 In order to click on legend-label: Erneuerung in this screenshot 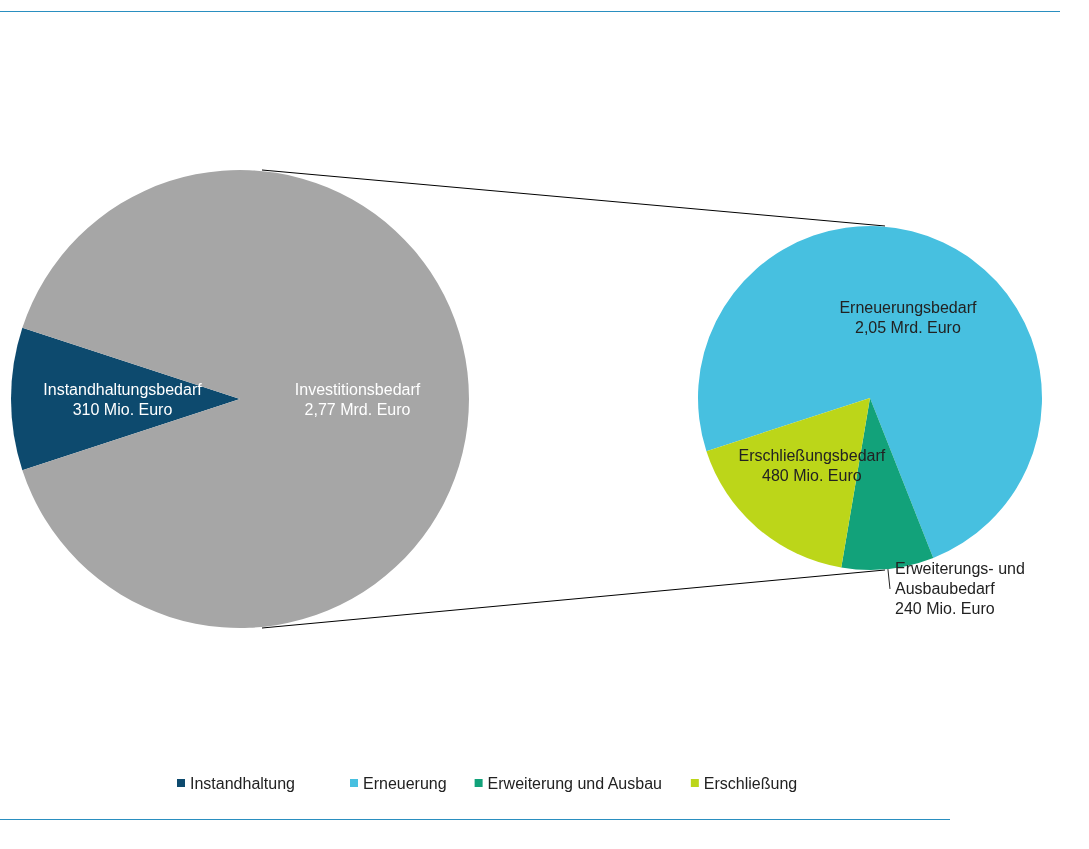, I will do `click(405, 783)`.